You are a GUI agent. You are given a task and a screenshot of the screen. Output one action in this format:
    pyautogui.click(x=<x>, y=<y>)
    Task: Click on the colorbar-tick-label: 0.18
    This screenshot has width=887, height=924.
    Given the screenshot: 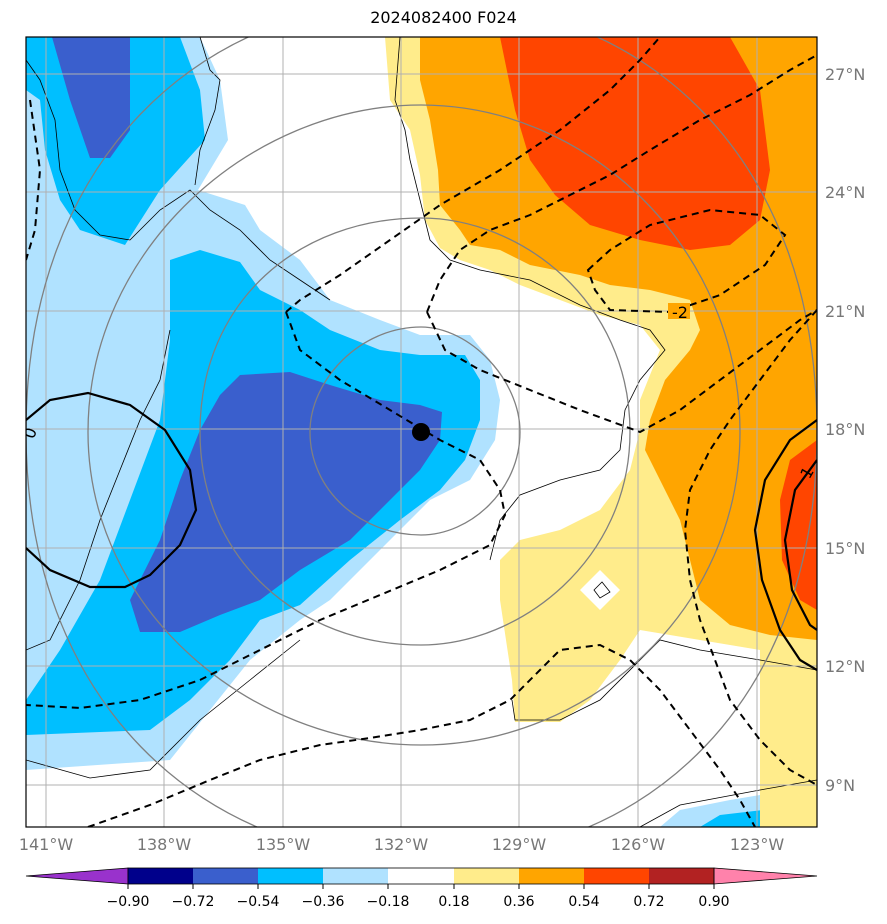 What is the action you would take?
    pyautogui.click(x=453, y=902)
    